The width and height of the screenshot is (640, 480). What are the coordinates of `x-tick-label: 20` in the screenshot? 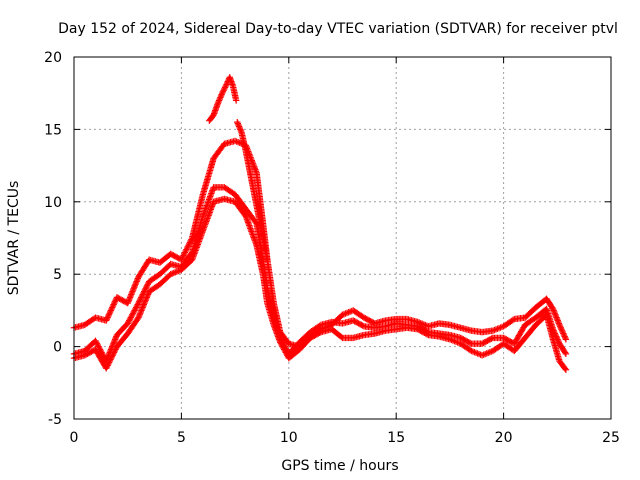 It's located at (504, 438).